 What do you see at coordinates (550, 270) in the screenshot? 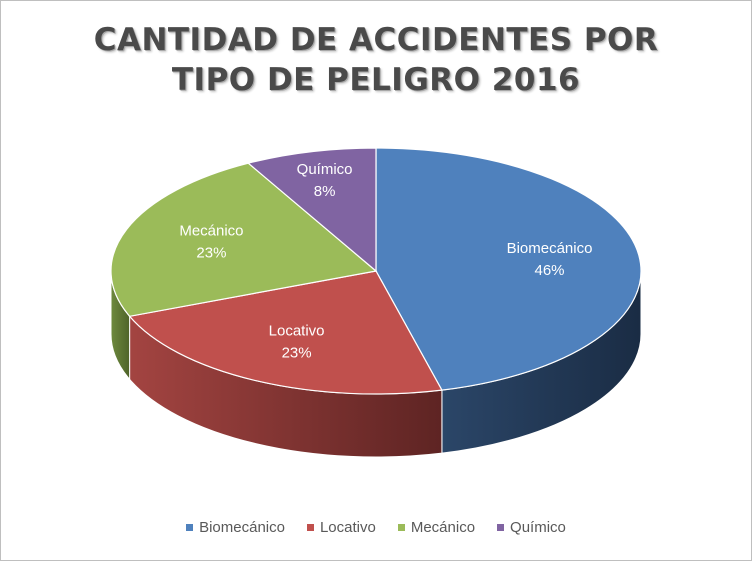
I see `data-label-biomecanico-value: 46%` at bounding box center [550, 270].